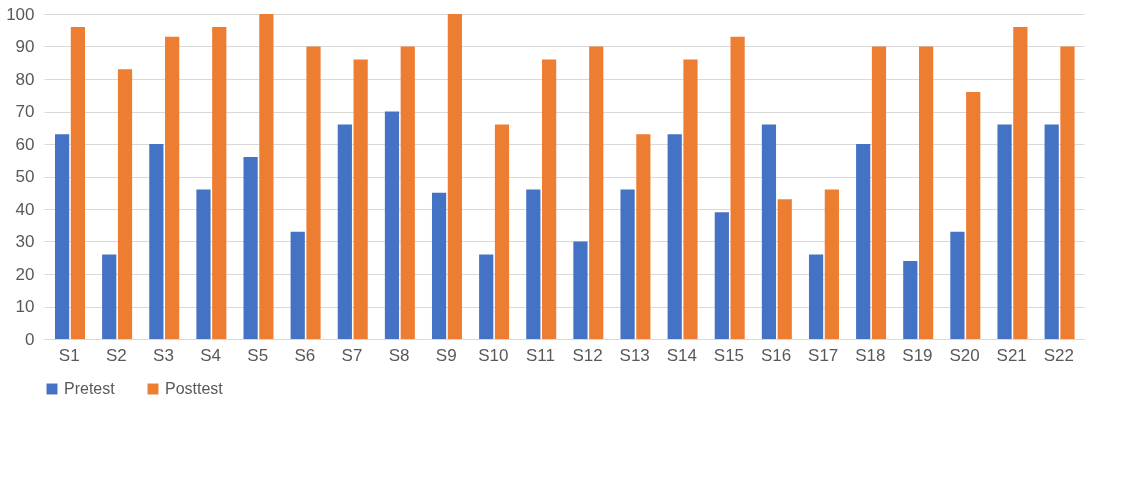 Image resolution: width=1138 pixels, height=479 pixels. I want to click on y-tick-label: 40, so click(25, 209).